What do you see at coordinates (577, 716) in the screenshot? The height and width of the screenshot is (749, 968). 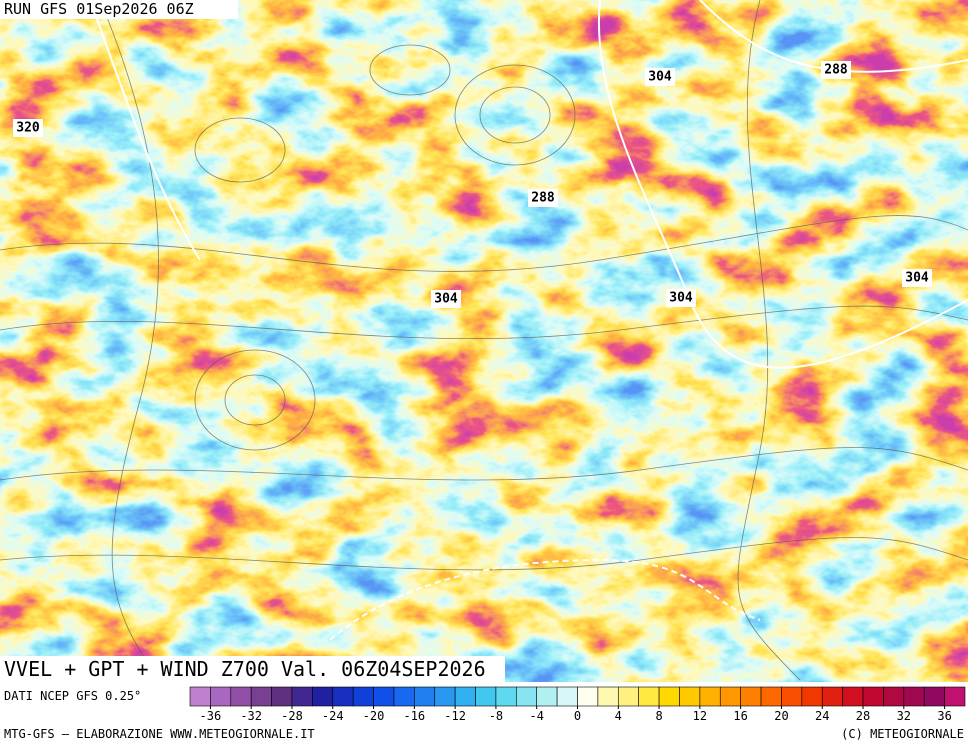 I see `colorbar-tick-label: 0` at bounding box center [577, 716].